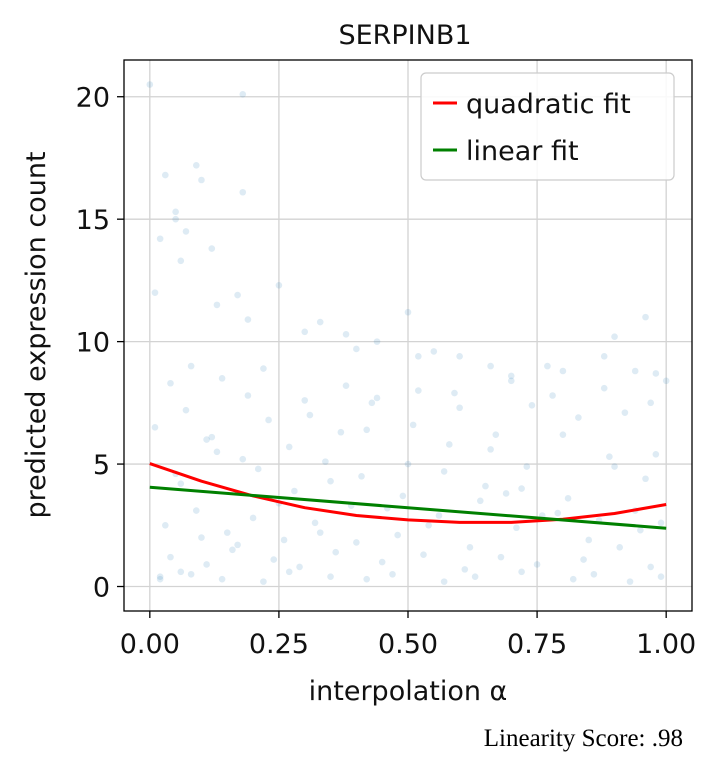 The height and width of the screenshot is (758, 726). Describe the element at coordinates (666, 644) in the screenshot. I see `x-tick-label: 1.00` at that location.